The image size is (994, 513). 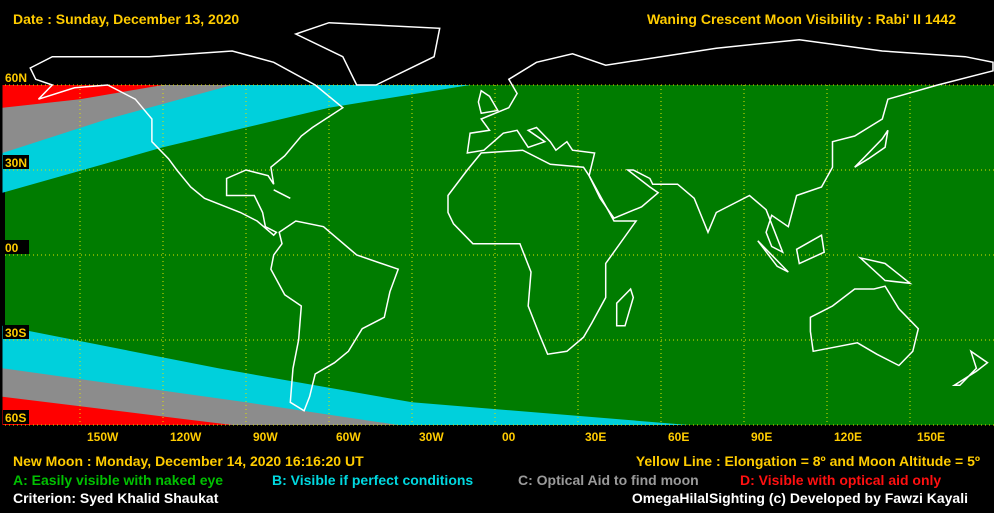 I want to click on lon-label: 30E, so click(x=595, y=437).